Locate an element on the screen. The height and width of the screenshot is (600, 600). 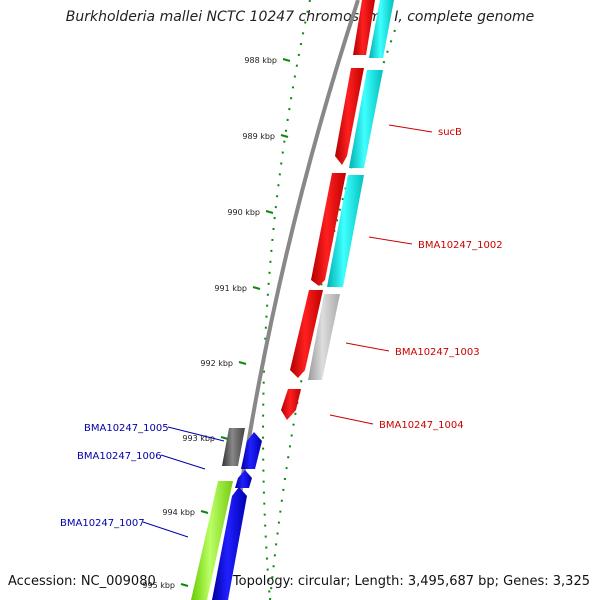
gene-label-1004: BMA10247_1004 is located at coordinates (421, 425).